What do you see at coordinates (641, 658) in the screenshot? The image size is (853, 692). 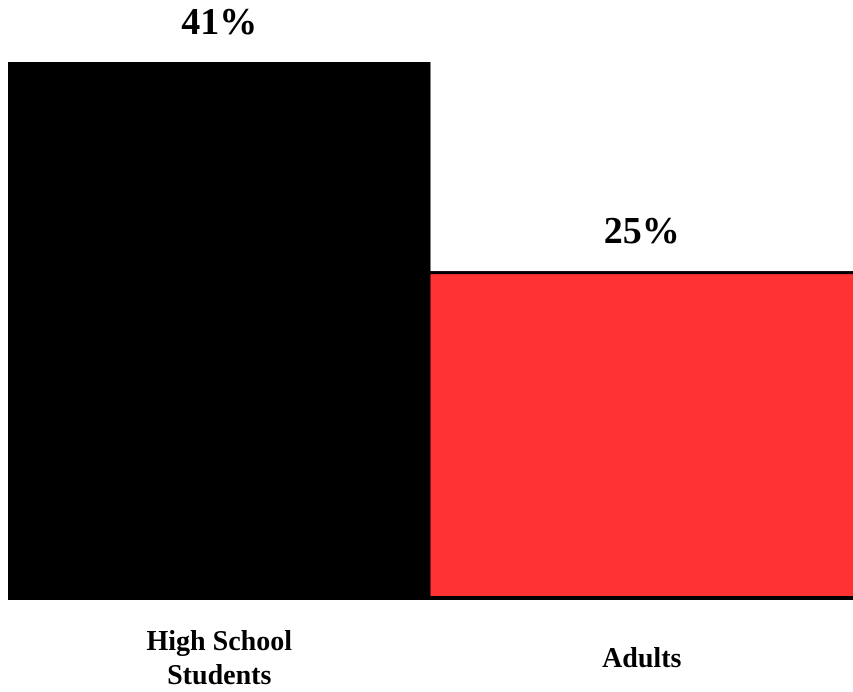 I see `category-label-1: Adults` at bounding box center [641, 658].